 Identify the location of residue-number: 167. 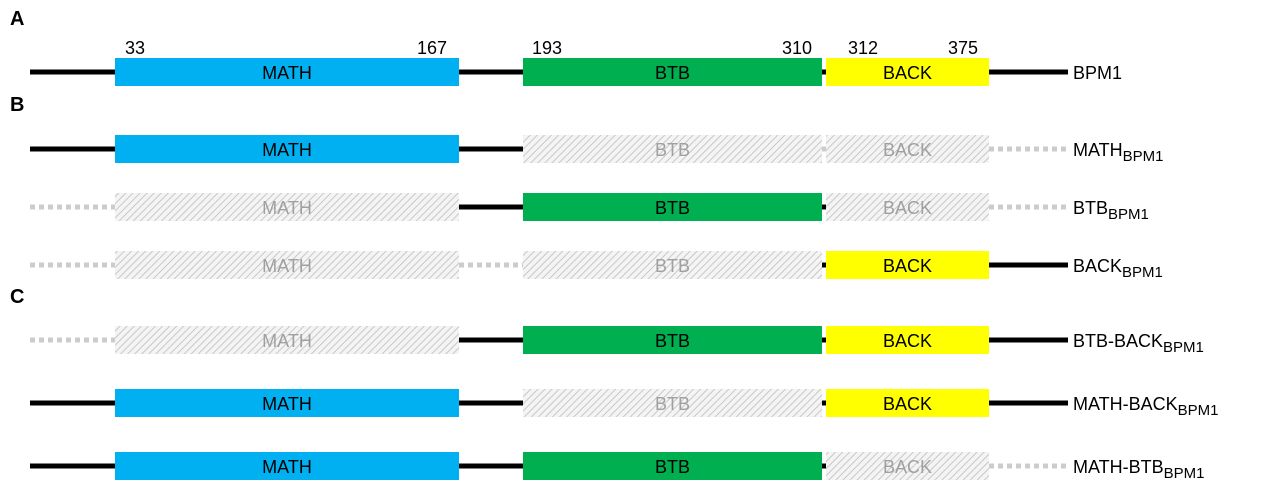
(432, 48).